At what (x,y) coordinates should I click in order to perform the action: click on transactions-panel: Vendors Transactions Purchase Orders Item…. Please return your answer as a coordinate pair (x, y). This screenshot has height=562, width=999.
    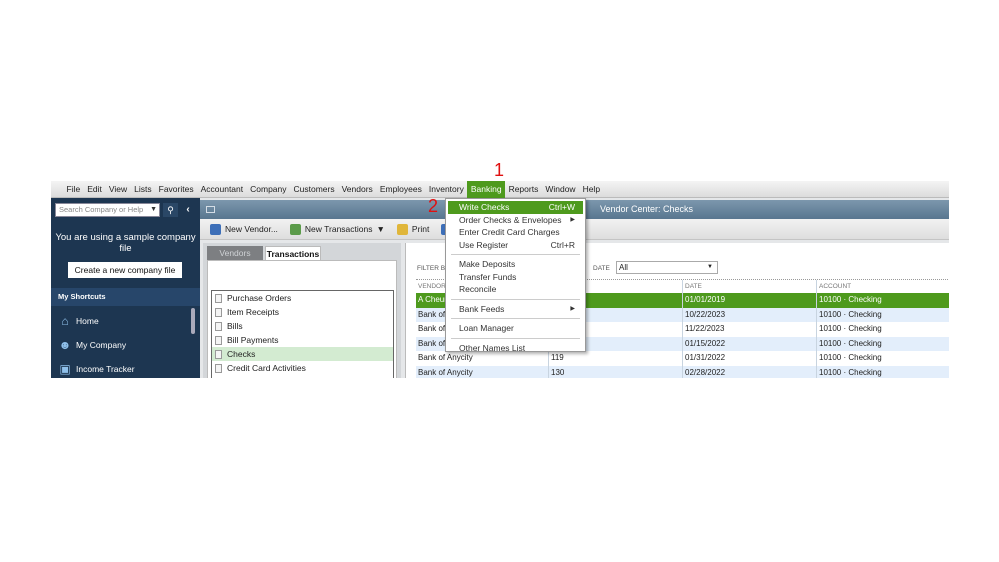
    Looking at the image, I should click on (302, 310).